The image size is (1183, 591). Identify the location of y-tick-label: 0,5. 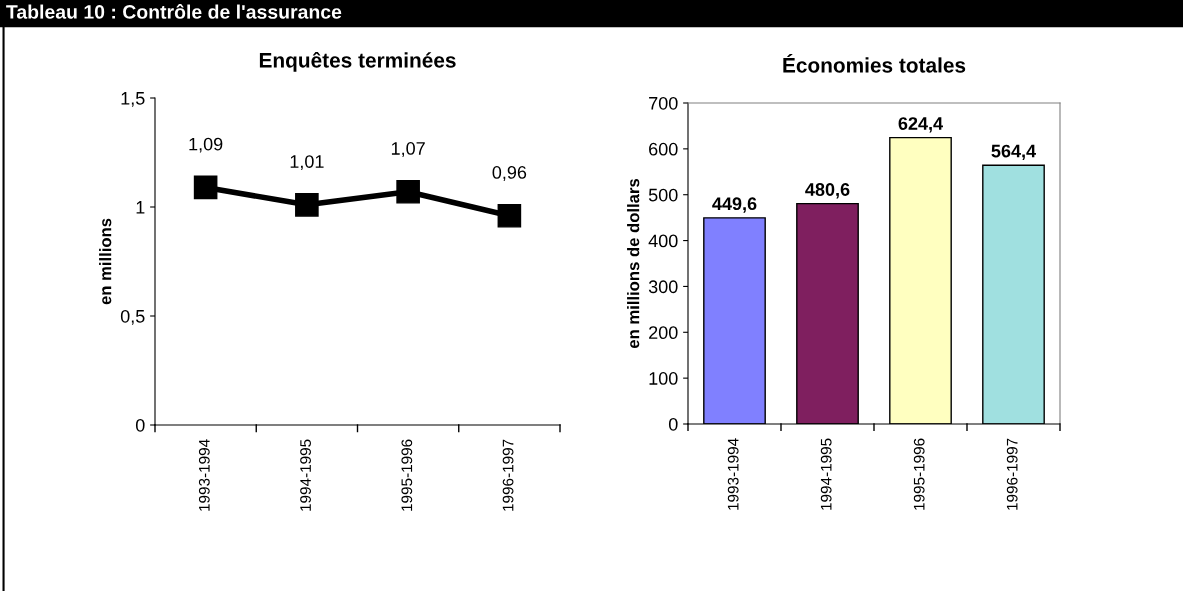
(132, 317).